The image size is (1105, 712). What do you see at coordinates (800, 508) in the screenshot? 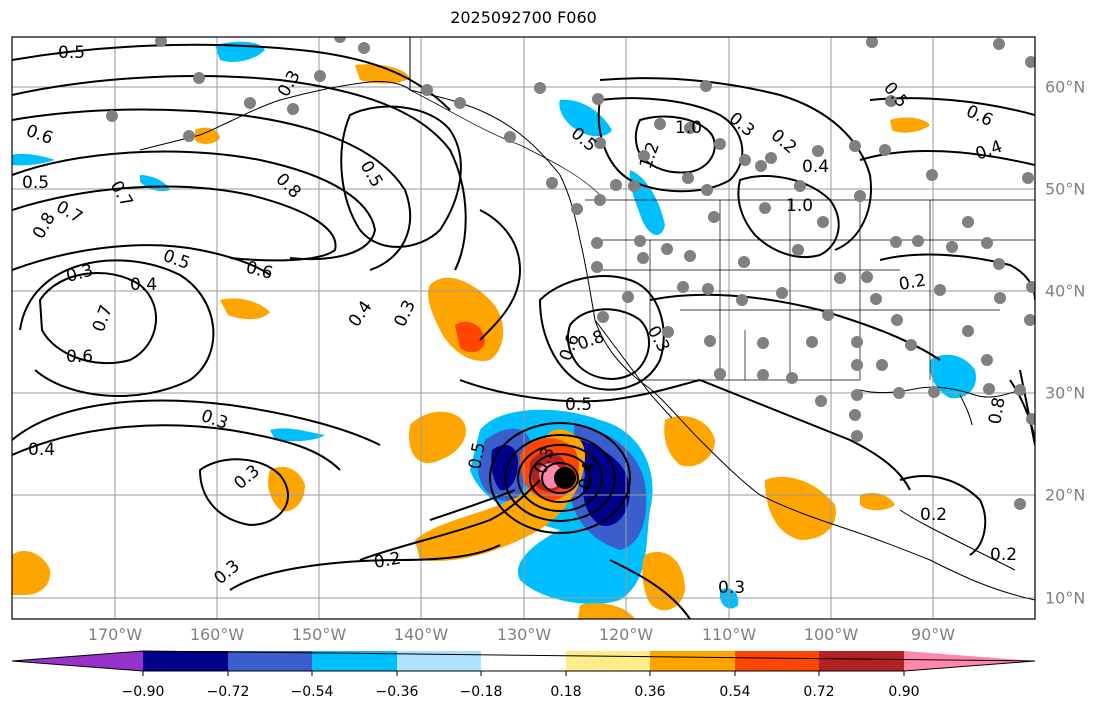
I see `positive-patch-mexico` at bounding box center [800, 508].